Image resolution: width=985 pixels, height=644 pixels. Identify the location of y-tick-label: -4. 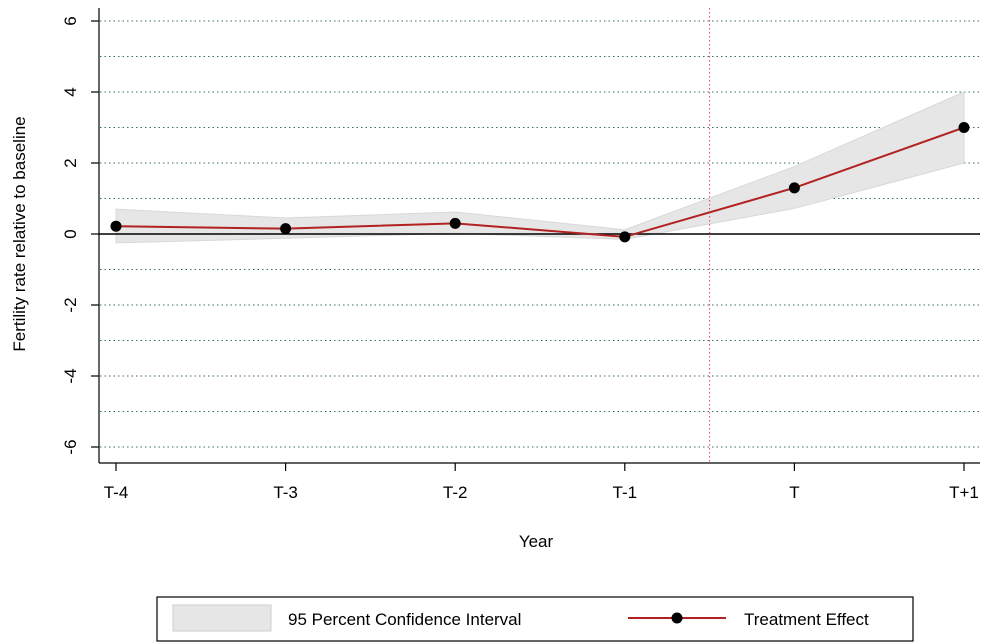
(70, 375).